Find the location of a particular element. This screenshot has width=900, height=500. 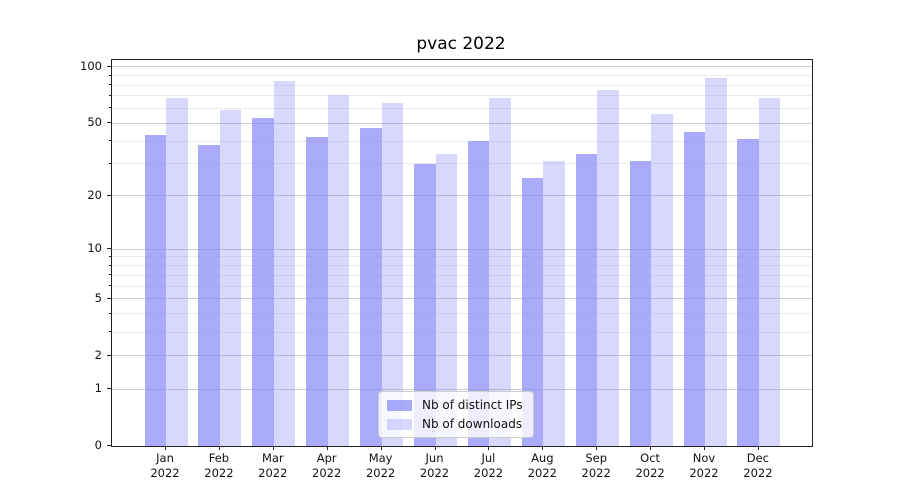

legend-item-downloads: Nb of downloads is located at coordinates (455, 424).